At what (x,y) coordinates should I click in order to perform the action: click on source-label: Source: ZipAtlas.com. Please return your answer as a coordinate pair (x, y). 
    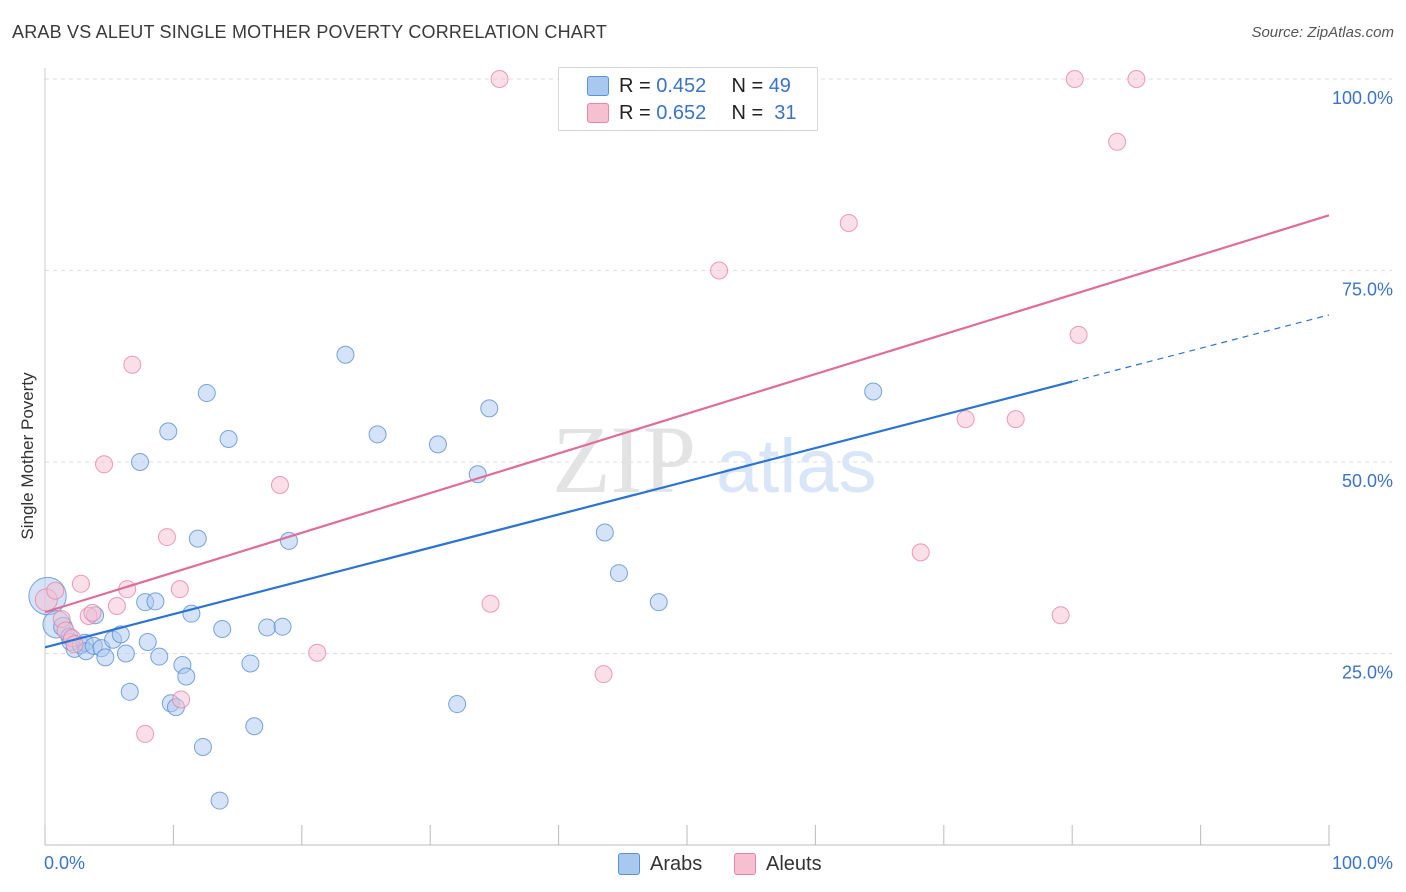
    Looking at the image, I should click on (1322, 32).